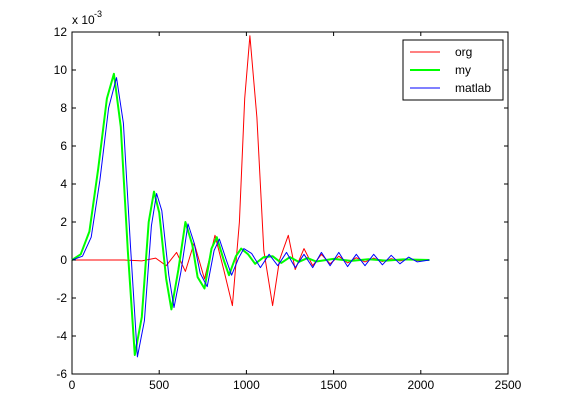 Image resolution: width=561 pixels, height=420 pixels. I want to click on y-multiplier-exponent: -3, so click(98, 14).